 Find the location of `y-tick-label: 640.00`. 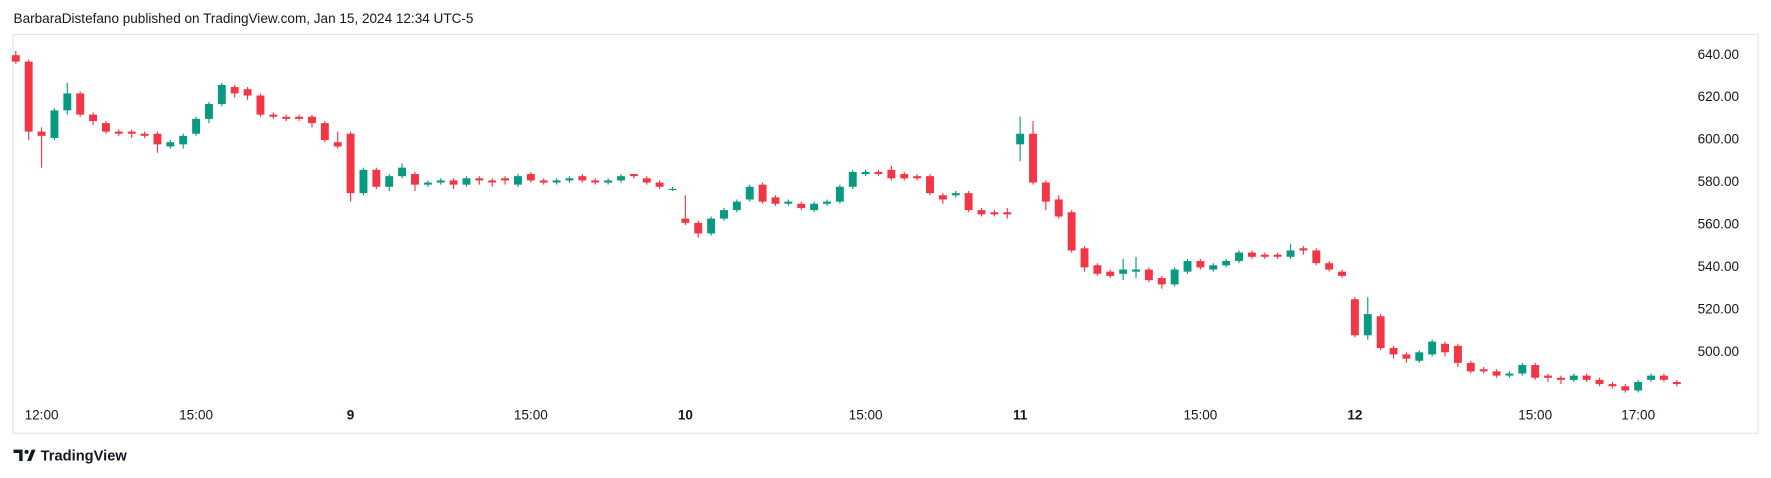

y-tick-label: 640.00 is located at coordinates (1718, 54).